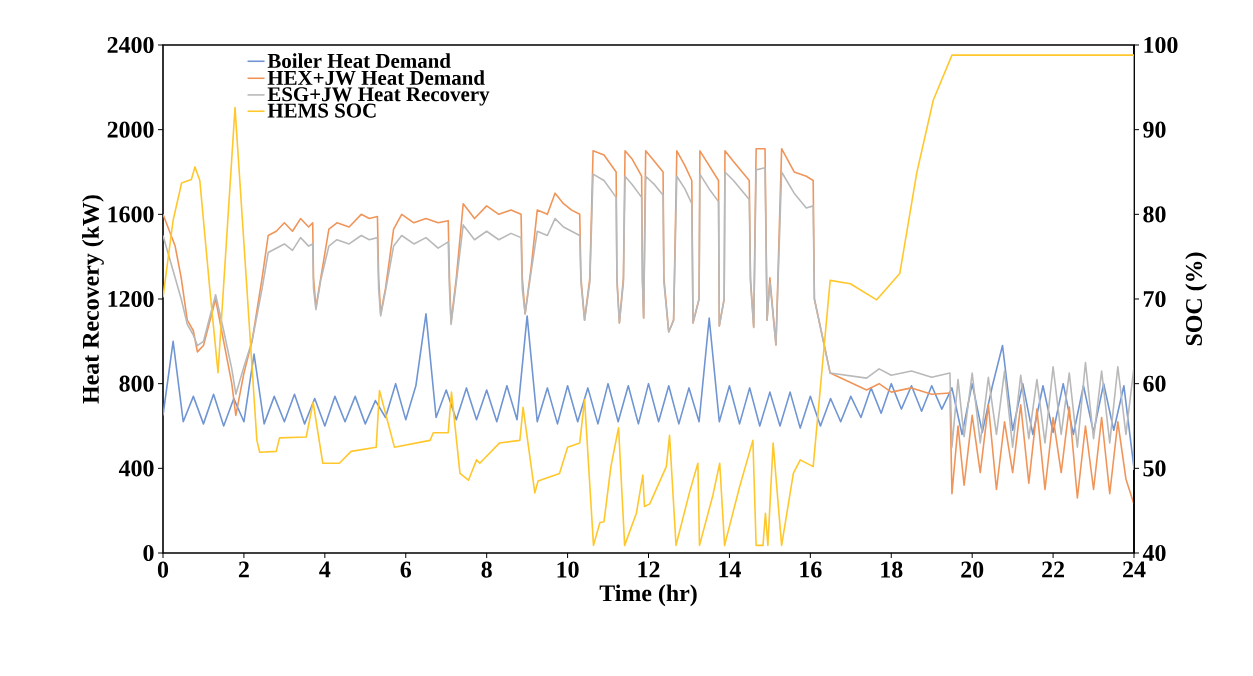 The image size is (1253, 676). What do you see at coordinates (325, 569) in the screenshot?
I see `x-tick-label: 4` at bounding box center [325, 569].